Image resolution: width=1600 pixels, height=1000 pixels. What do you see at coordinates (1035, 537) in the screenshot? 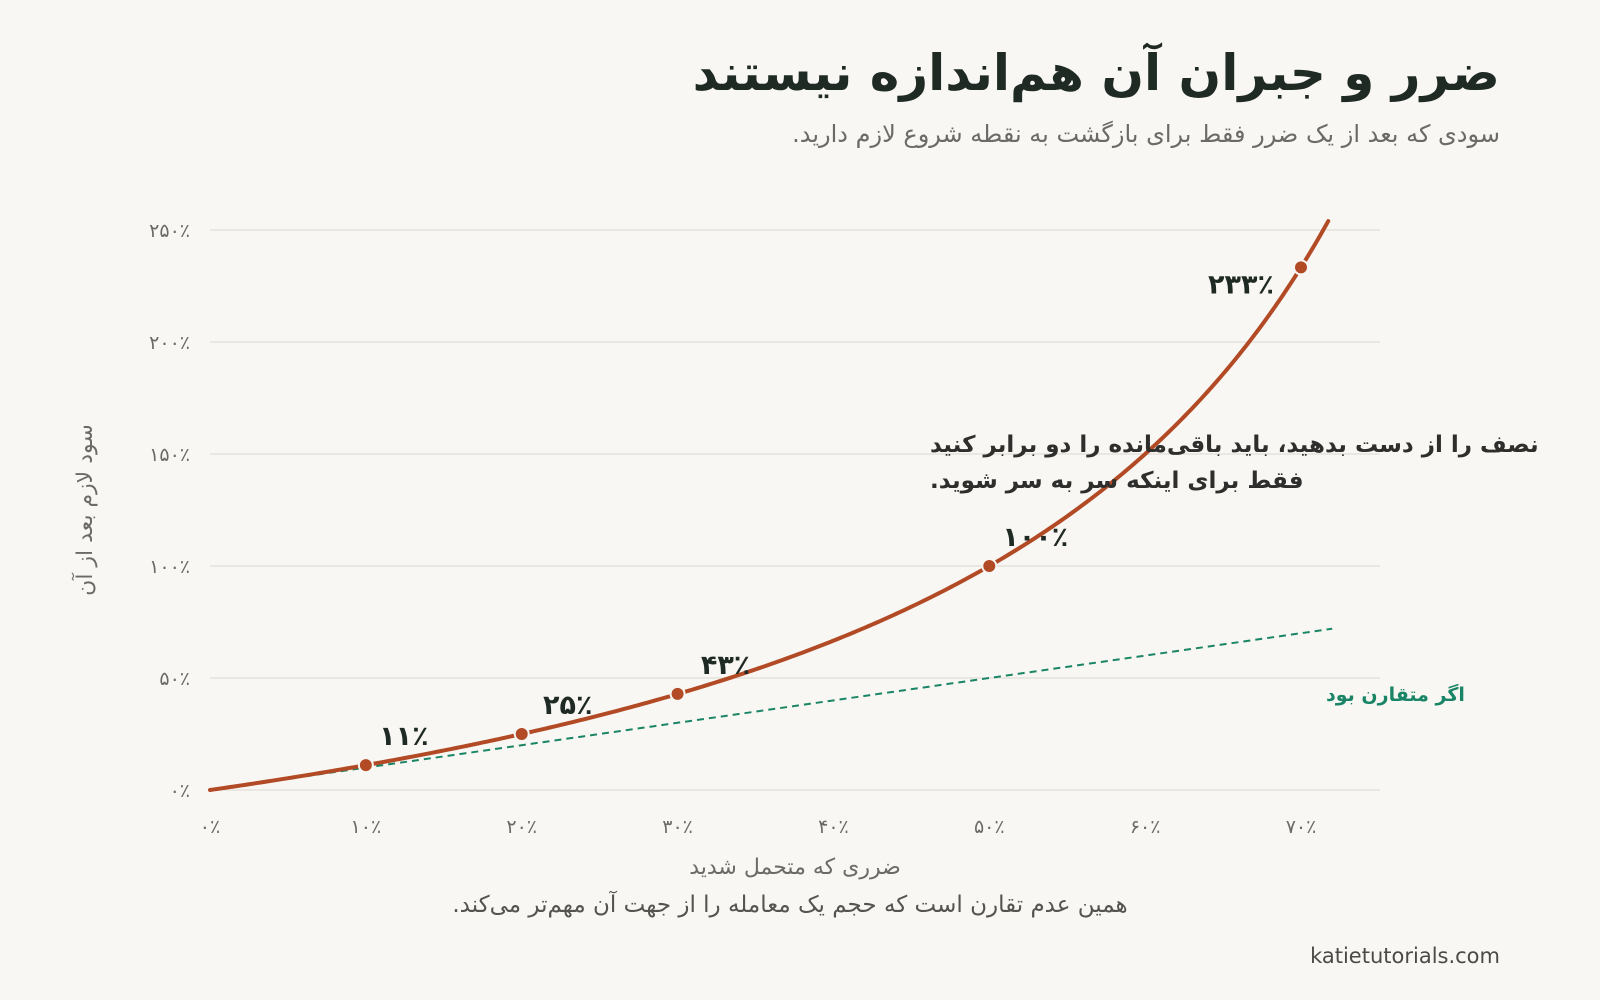
I see `point-label: ۱۰۰٪` at bounding box center [1035, 537].